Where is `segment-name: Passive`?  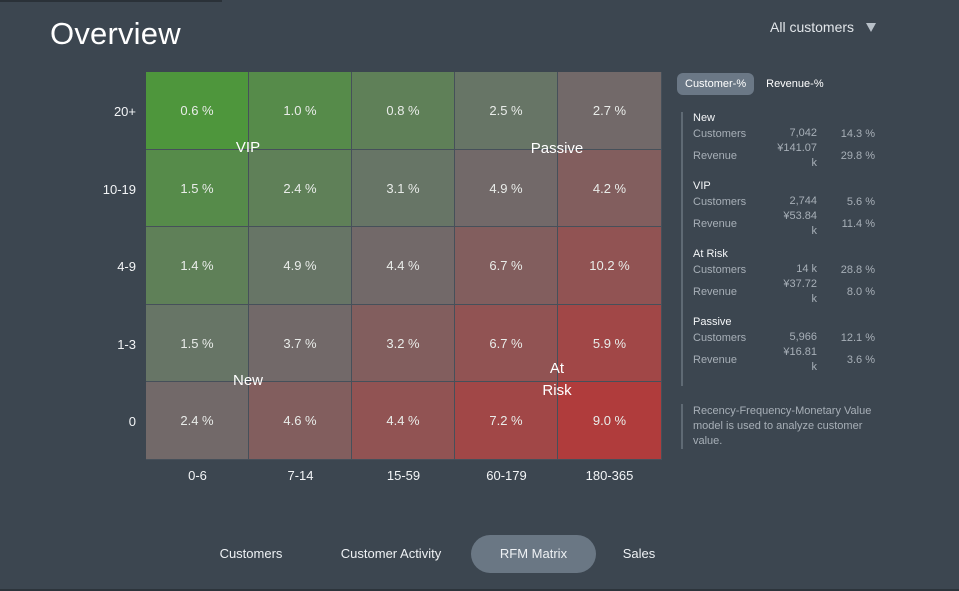
segment-name: Passive is located at coordinates (712, 322).